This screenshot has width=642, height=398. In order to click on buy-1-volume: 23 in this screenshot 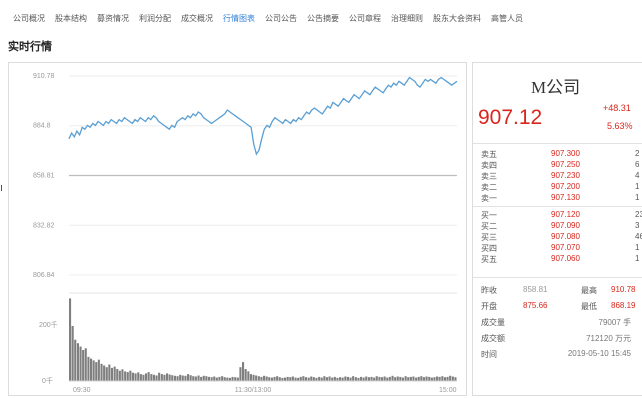, I will do `click(638, 214)`.